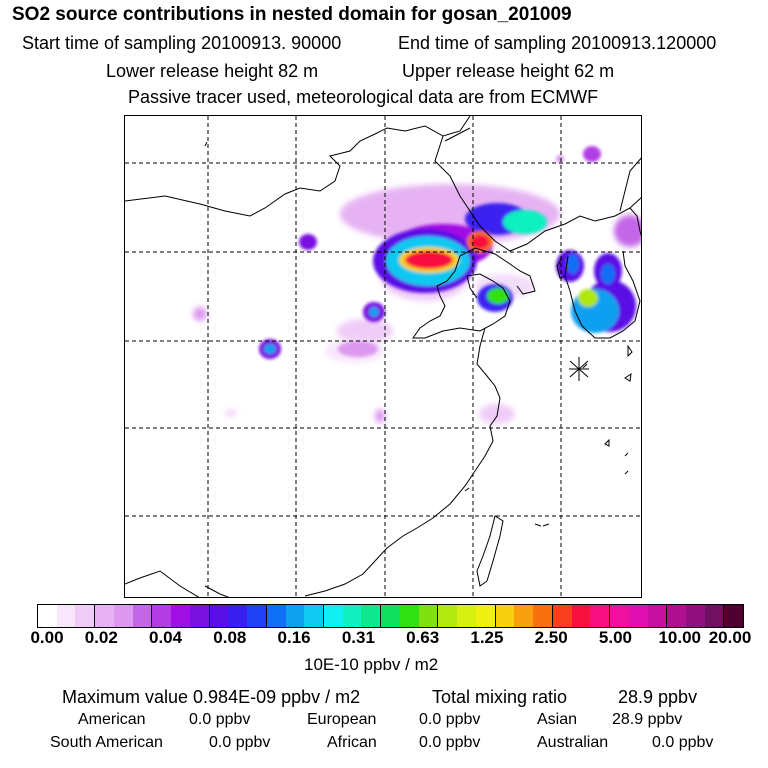  I want to click on asian-value: 28.9 ppbv, so click(647, 719).